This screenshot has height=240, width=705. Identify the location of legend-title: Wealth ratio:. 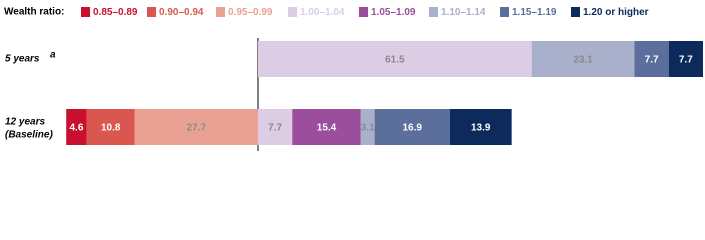
(34, 12).